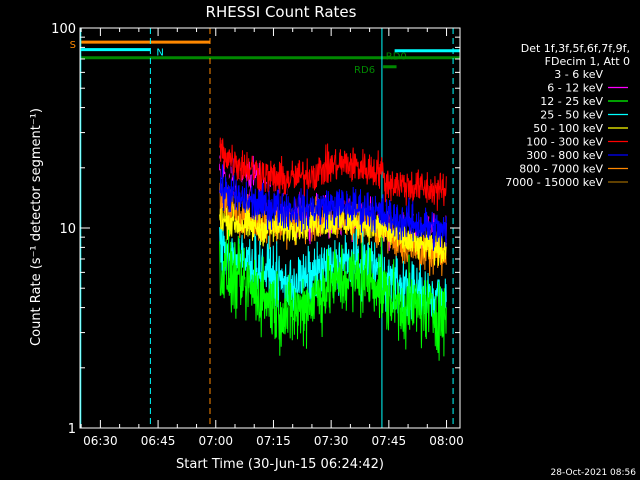  I want to click on legend-label: 6 - 12 keV, so click(575, 88).